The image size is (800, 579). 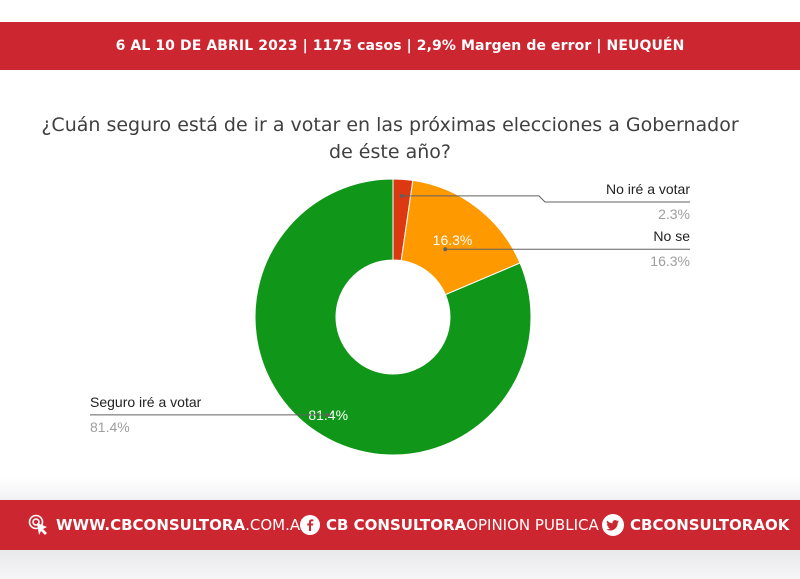 I want to click on footer-website: WWW.CBCONSULTORA .COM.AR, so click(x=169, y=525).